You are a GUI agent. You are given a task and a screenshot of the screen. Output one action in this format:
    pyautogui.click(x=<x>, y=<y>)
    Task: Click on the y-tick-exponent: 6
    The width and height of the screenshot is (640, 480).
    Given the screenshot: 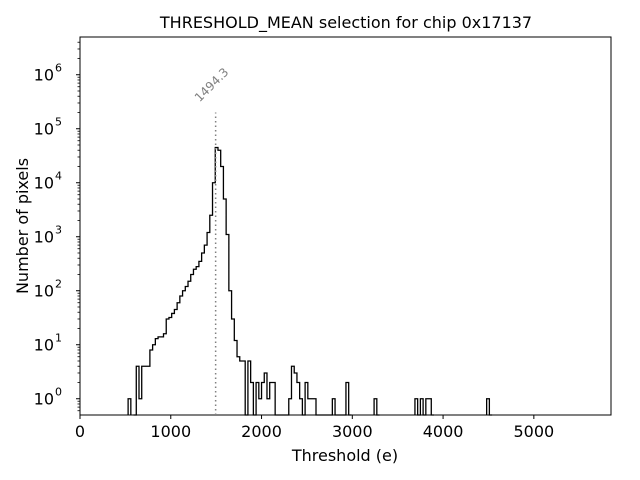 What is the action you would take?
    pyautogui.click(x=58, y=68)
    